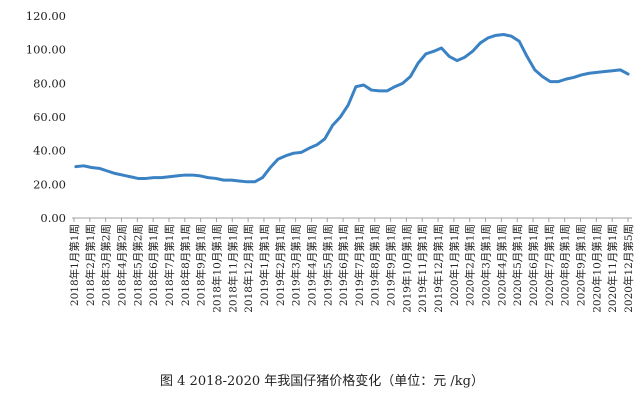 This screenshot has width=644, height=400. What do you see at coordinates (153, 265) in the screenshot?
I see `x-tick-label: 2018年6月第1周` at bounding box center [153, 265].